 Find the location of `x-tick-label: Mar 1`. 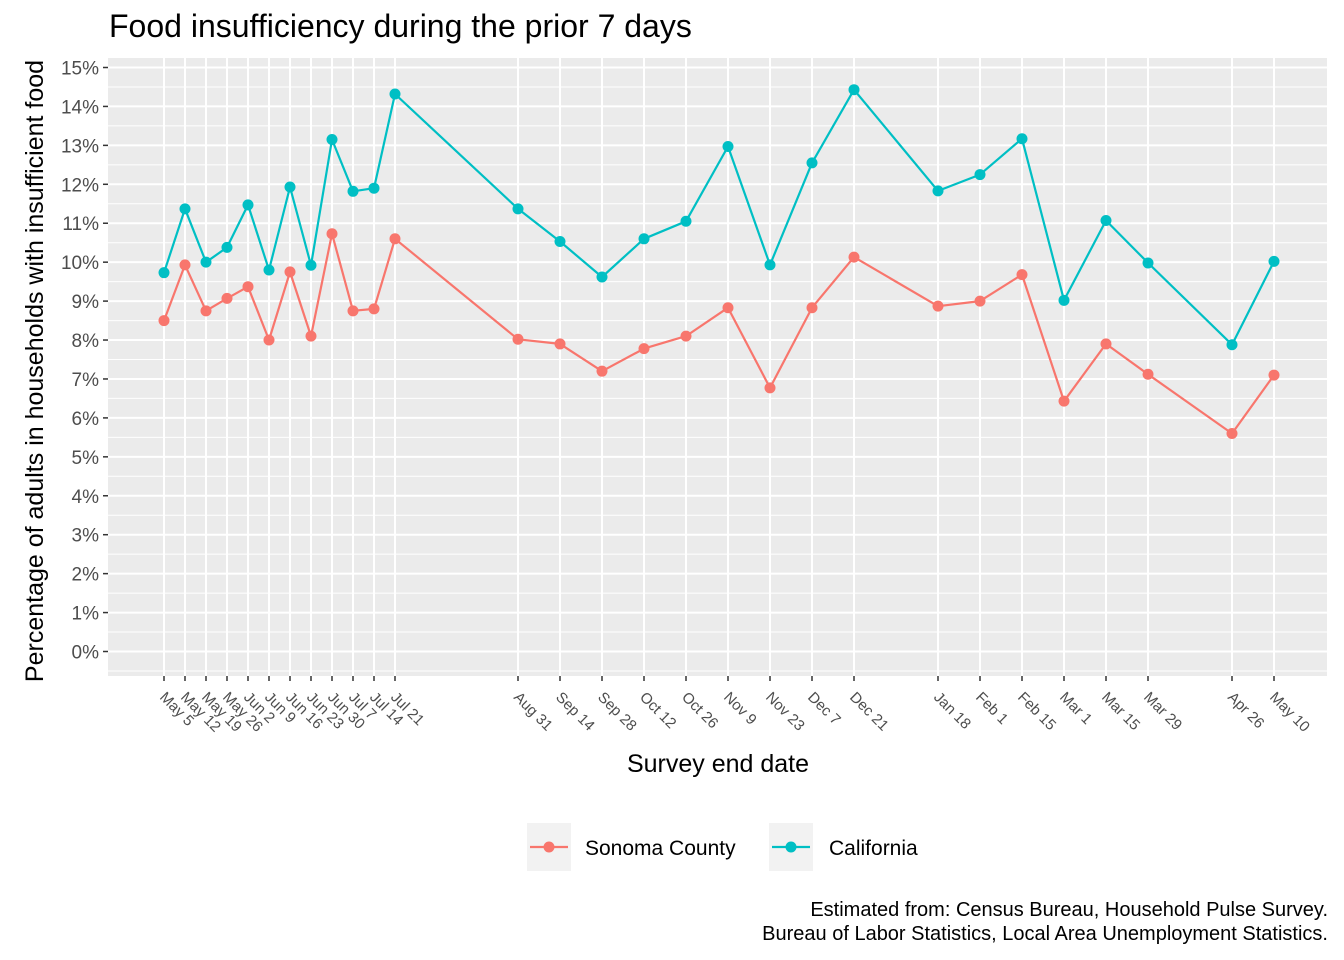

x-tick-label: Mar 1 is located at coordinates (1075, 708).